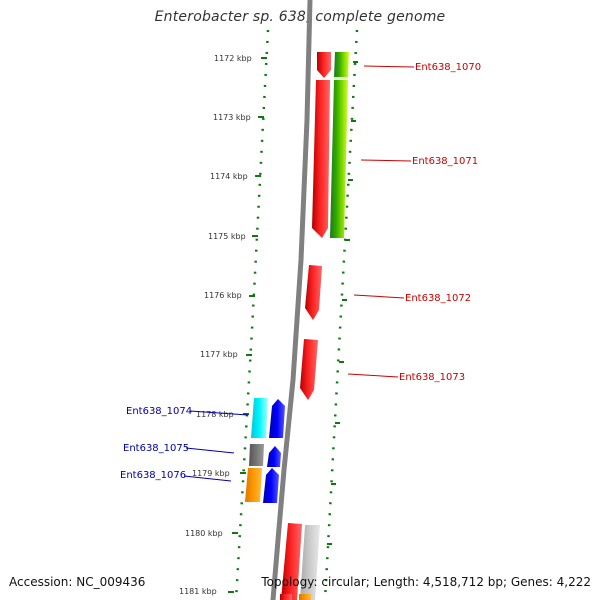 This screenshot has width=600, height=600. What do you see at coordinates (204, 533) in the screenshot?
I see `tick-label: 1180 kbp` at bounding box center [204, 533].